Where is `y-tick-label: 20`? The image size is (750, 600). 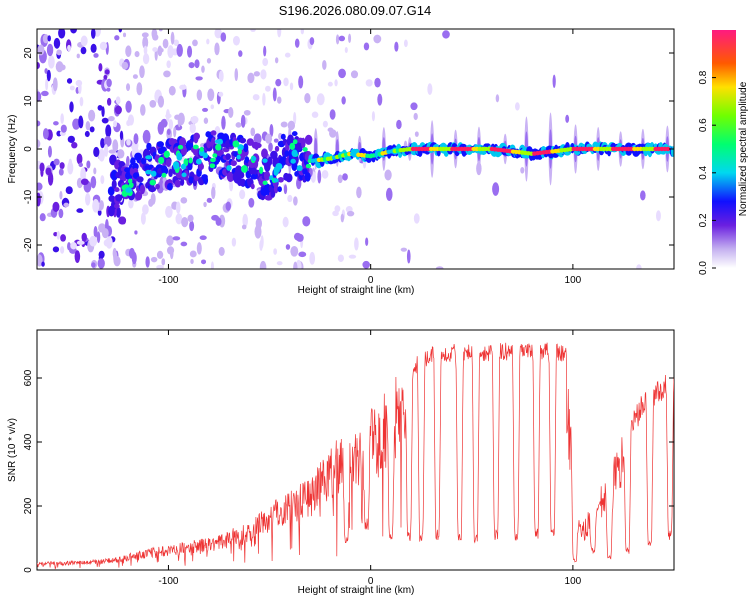 y-tick-label: 20 is located at coordinates (28, 53).